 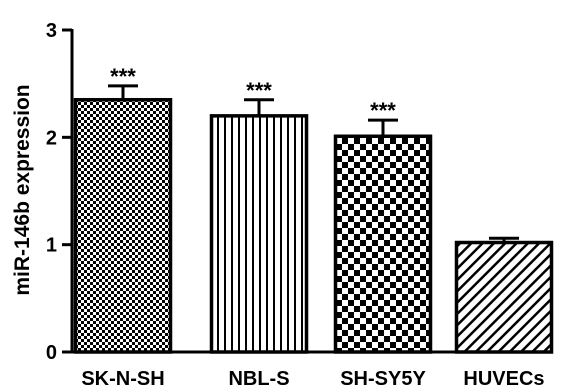 What do you see at coordinates (503, 379) in the screenshot?
I see `x-category-label: HUVECs` at bounding box center [503, 379].